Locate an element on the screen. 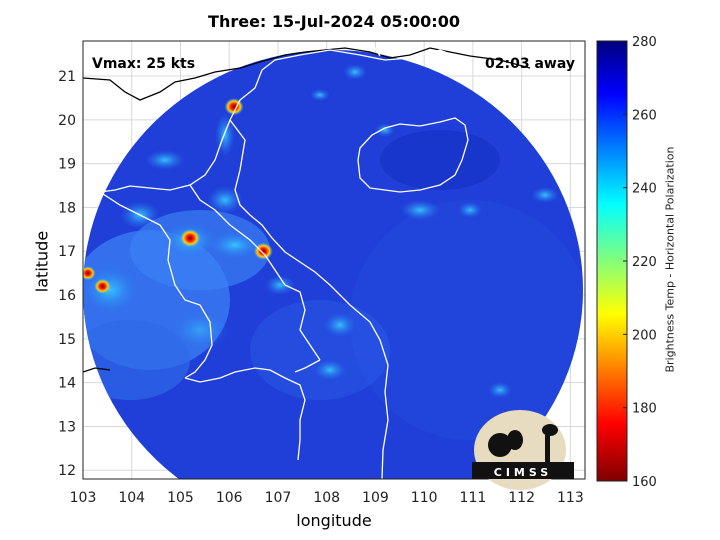  y-tick-label: 12 is located at coordinates (67, 471).